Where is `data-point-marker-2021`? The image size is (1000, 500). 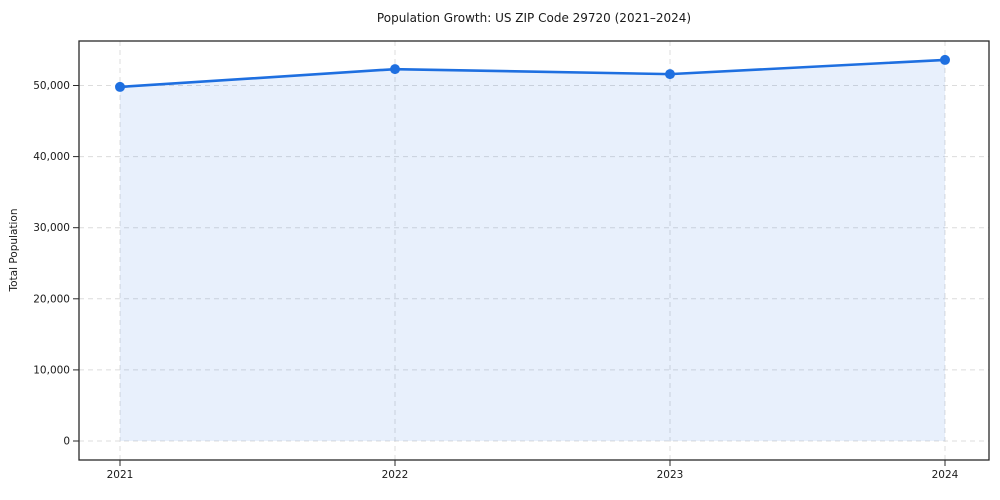
data-point-marker-2021 is located at coordinates (120, 86).